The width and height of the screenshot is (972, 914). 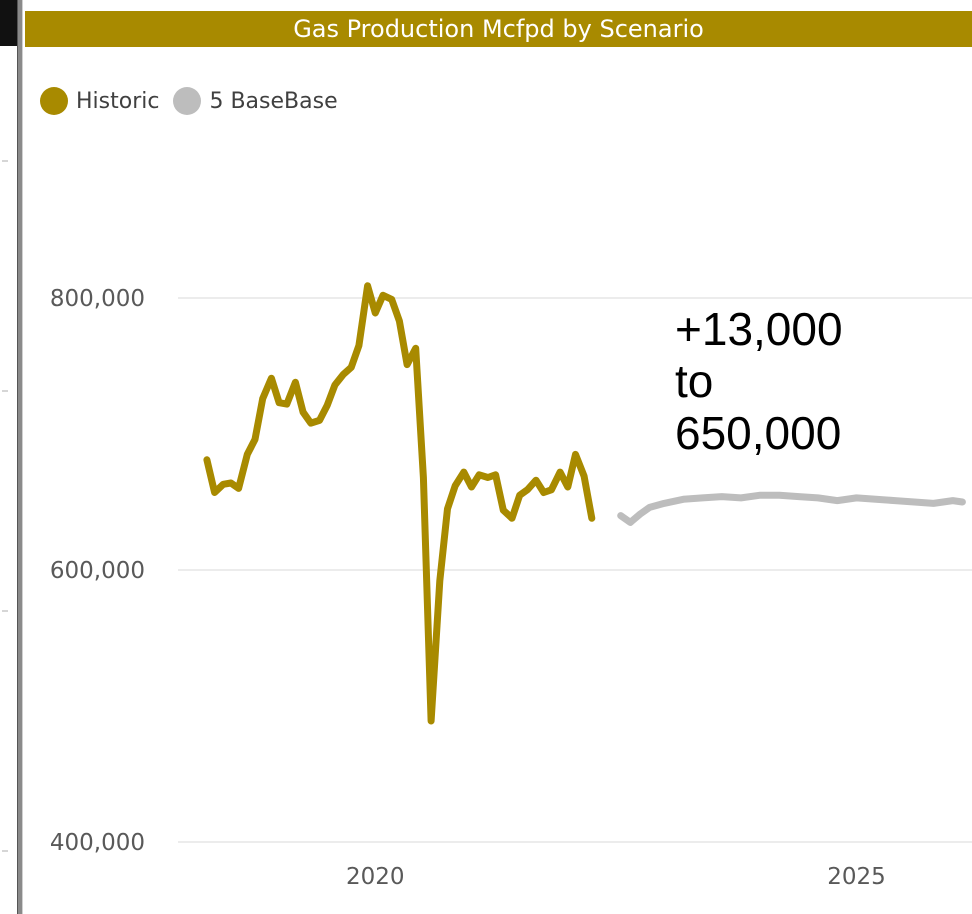 I want to click on chart-legend: Historic 5 BaseBase, so click(x=196, y=101).